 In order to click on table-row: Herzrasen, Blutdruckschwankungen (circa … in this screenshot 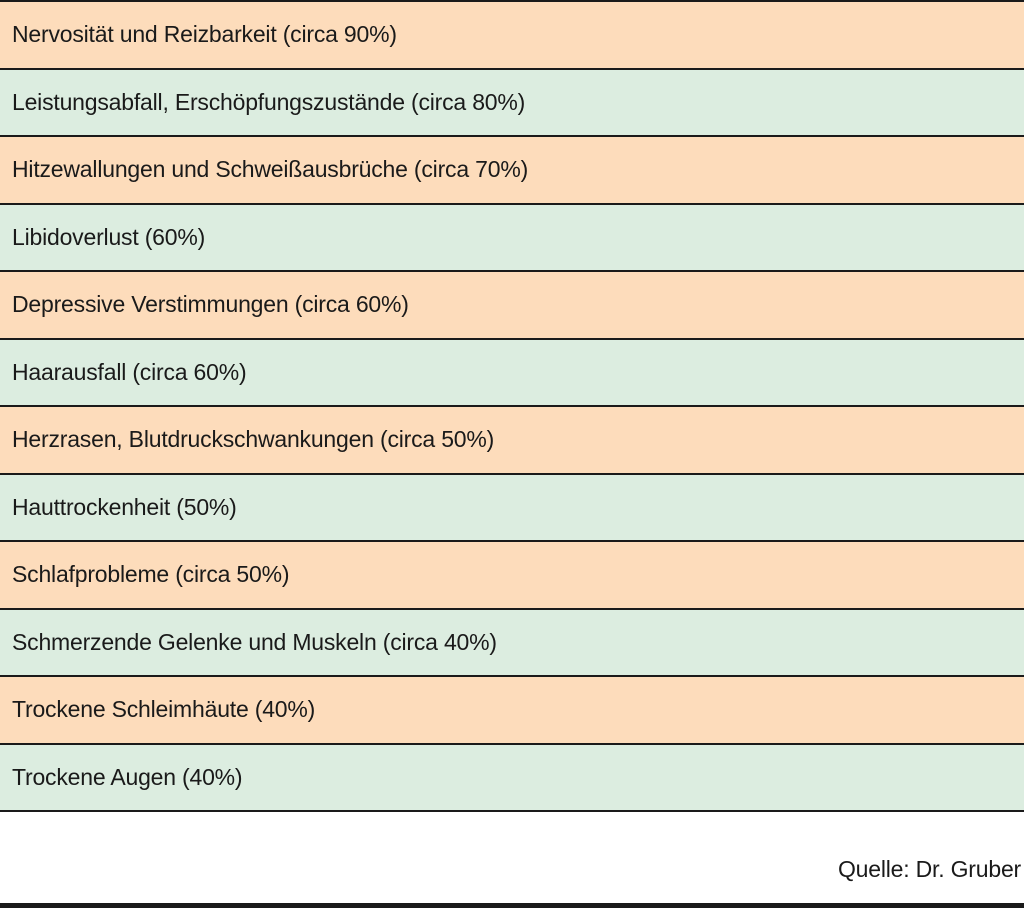, I will do `click(512, 441)`.